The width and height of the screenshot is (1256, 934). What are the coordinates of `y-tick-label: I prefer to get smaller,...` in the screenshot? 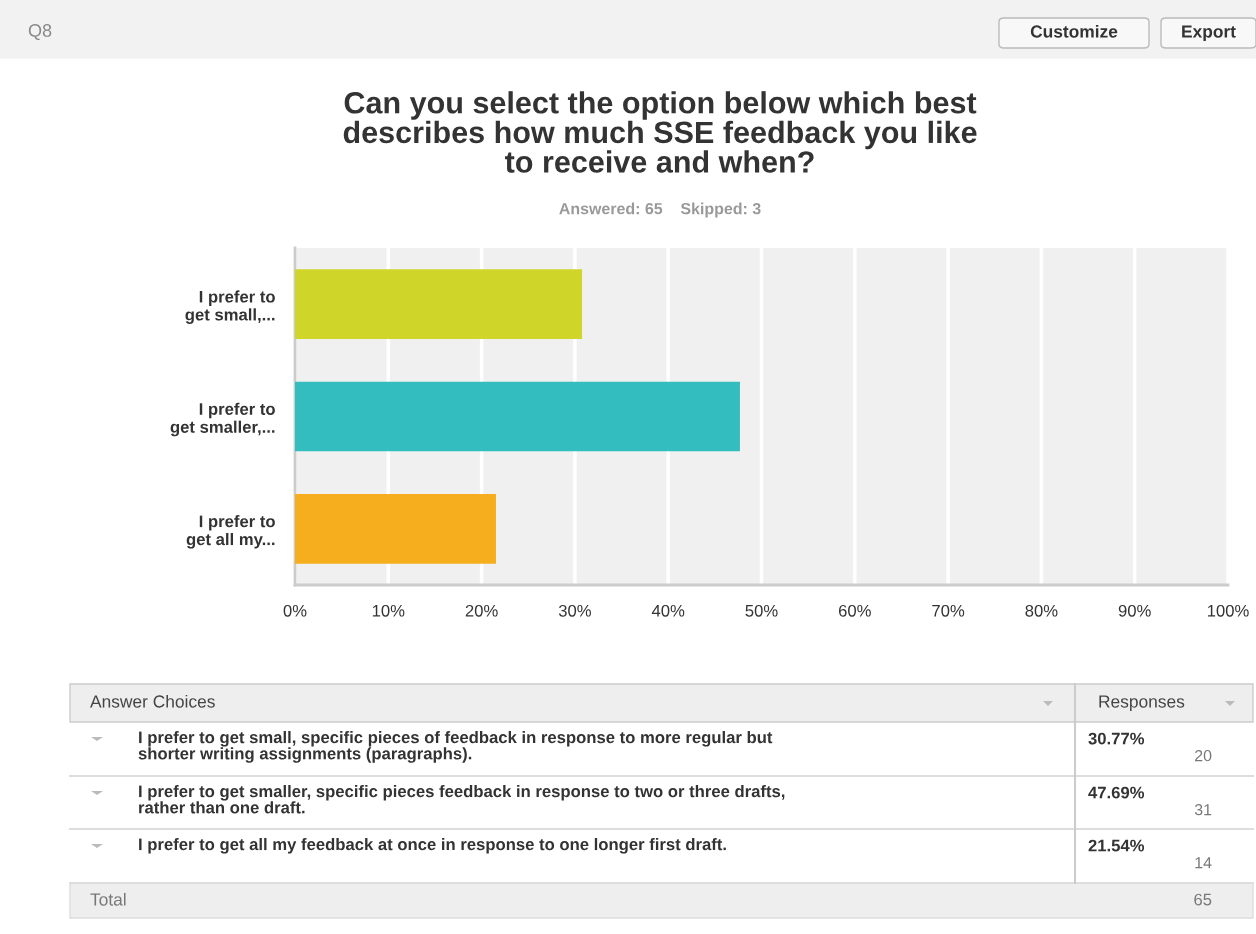 It's located at (222, 419).